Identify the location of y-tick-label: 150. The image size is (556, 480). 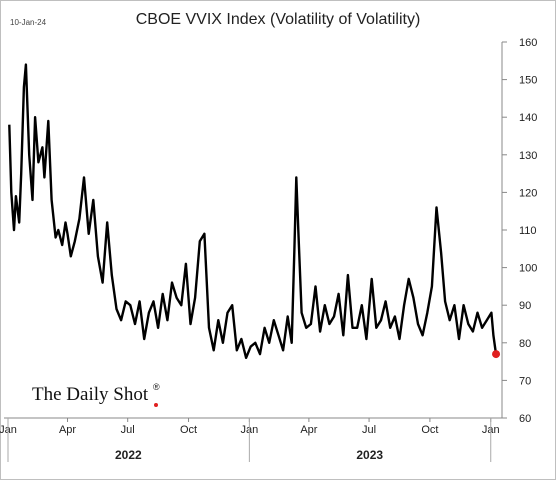
(528, 81).